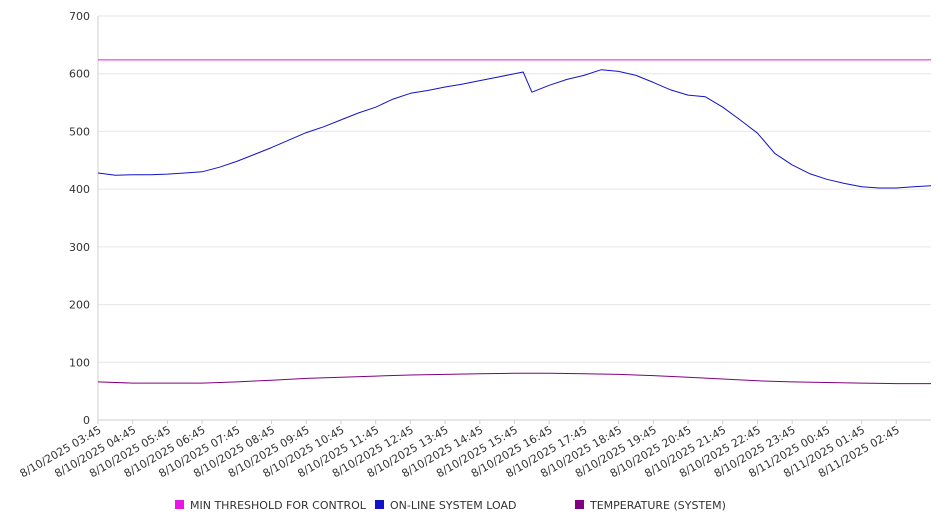  Describe the element at coordinates (86, 420) in the screenshot. I see `y-tick-label: 0` at that location.